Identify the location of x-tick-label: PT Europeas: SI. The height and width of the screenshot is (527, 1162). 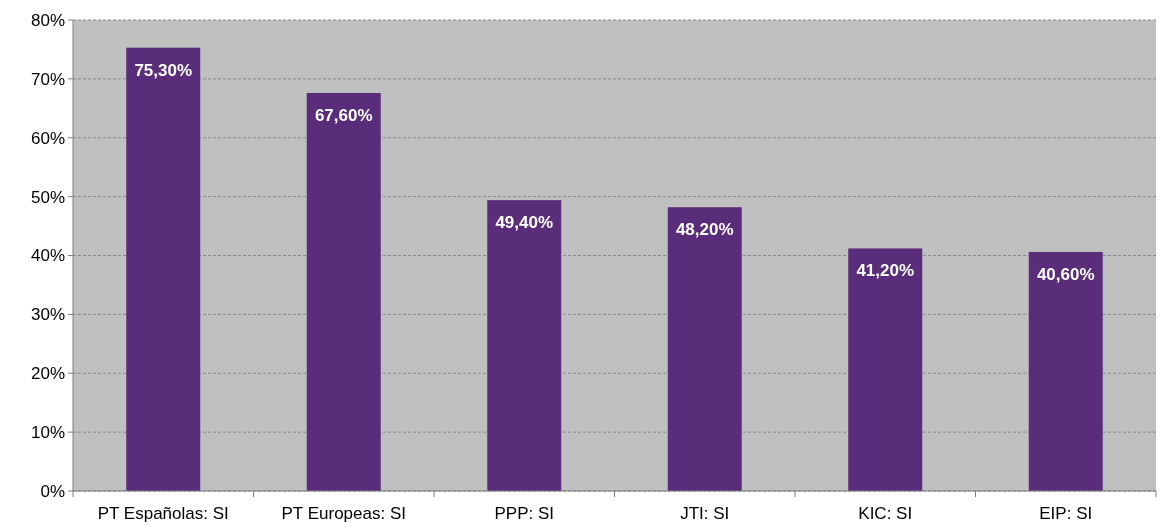
(343, 513).